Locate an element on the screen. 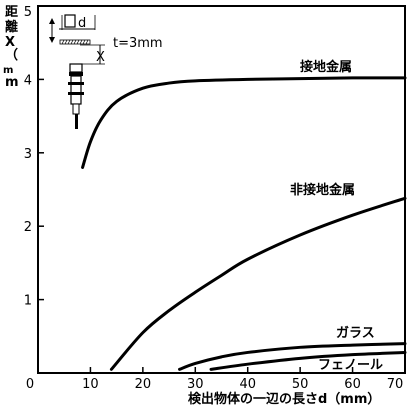 The width and height of the screenshot is (410, 409). x-tick-label: 50 is located at coordinates (300, 384).